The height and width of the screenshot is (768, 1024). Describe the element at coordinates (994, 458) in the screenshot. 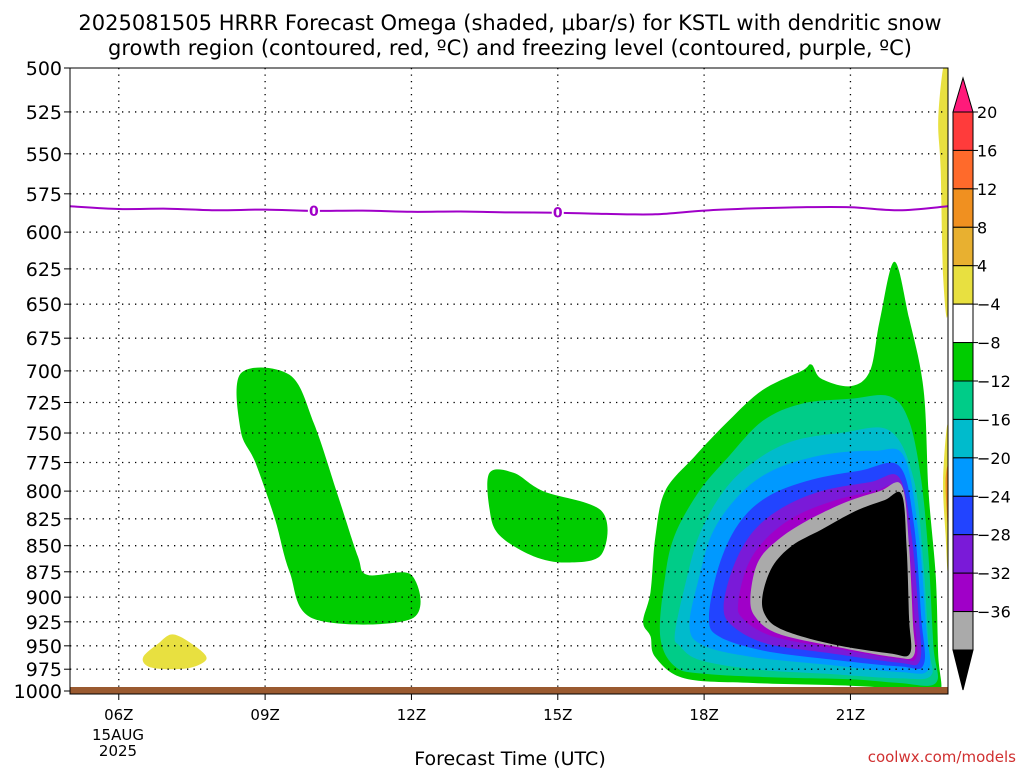

I see `colorbar-label-9: −20` at that location.